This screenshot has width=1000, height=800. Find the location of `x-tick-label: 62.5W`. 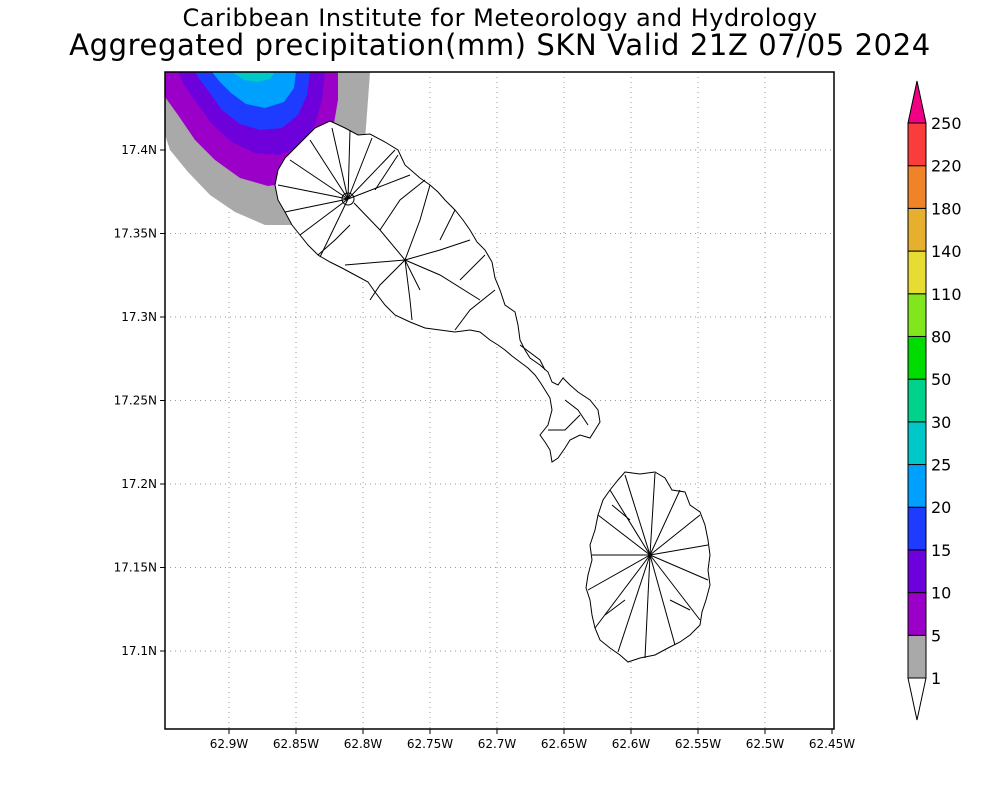

x-tick-label: 62.5W is located at coordinates (765, 744).